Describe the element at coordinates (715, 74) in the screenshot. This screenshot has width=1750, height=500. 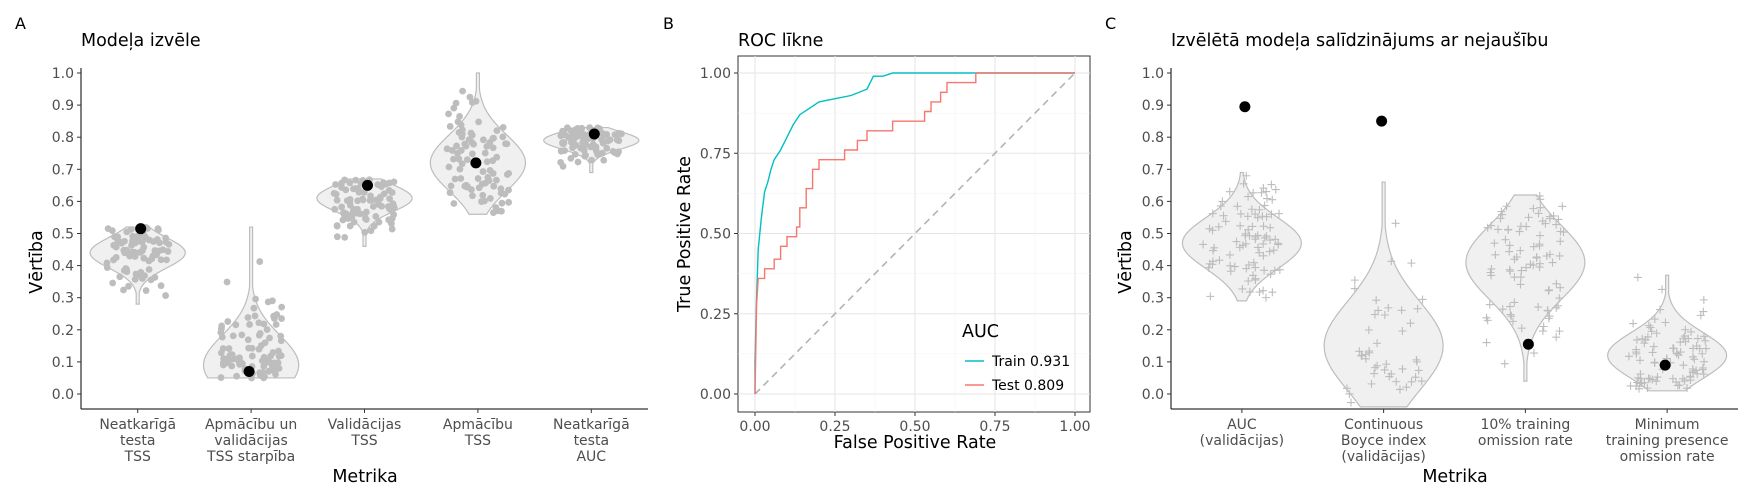
I see `y-tick-label: 1.00` at that location.